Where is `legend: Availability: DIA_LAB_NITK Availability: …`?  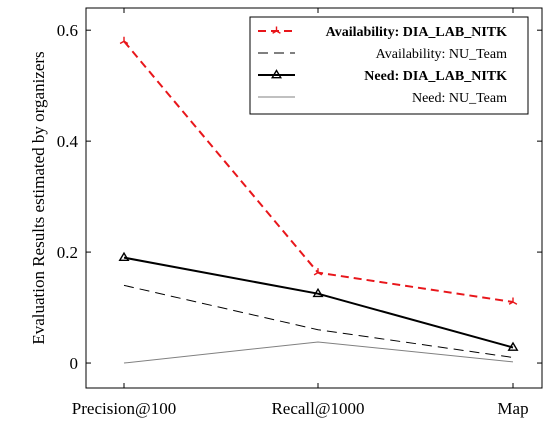
legend: Availability: DIA_LAB_NITK Availability: … is located at coordinates (389, 65).